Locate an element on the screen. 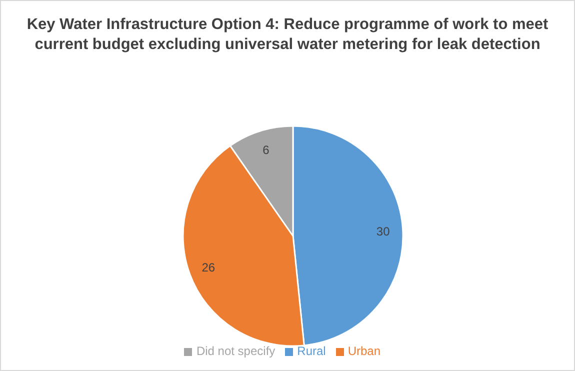 The height and width of the screenshot is (371, 575). legend-label: Rural is located at coordinates (311, 351).